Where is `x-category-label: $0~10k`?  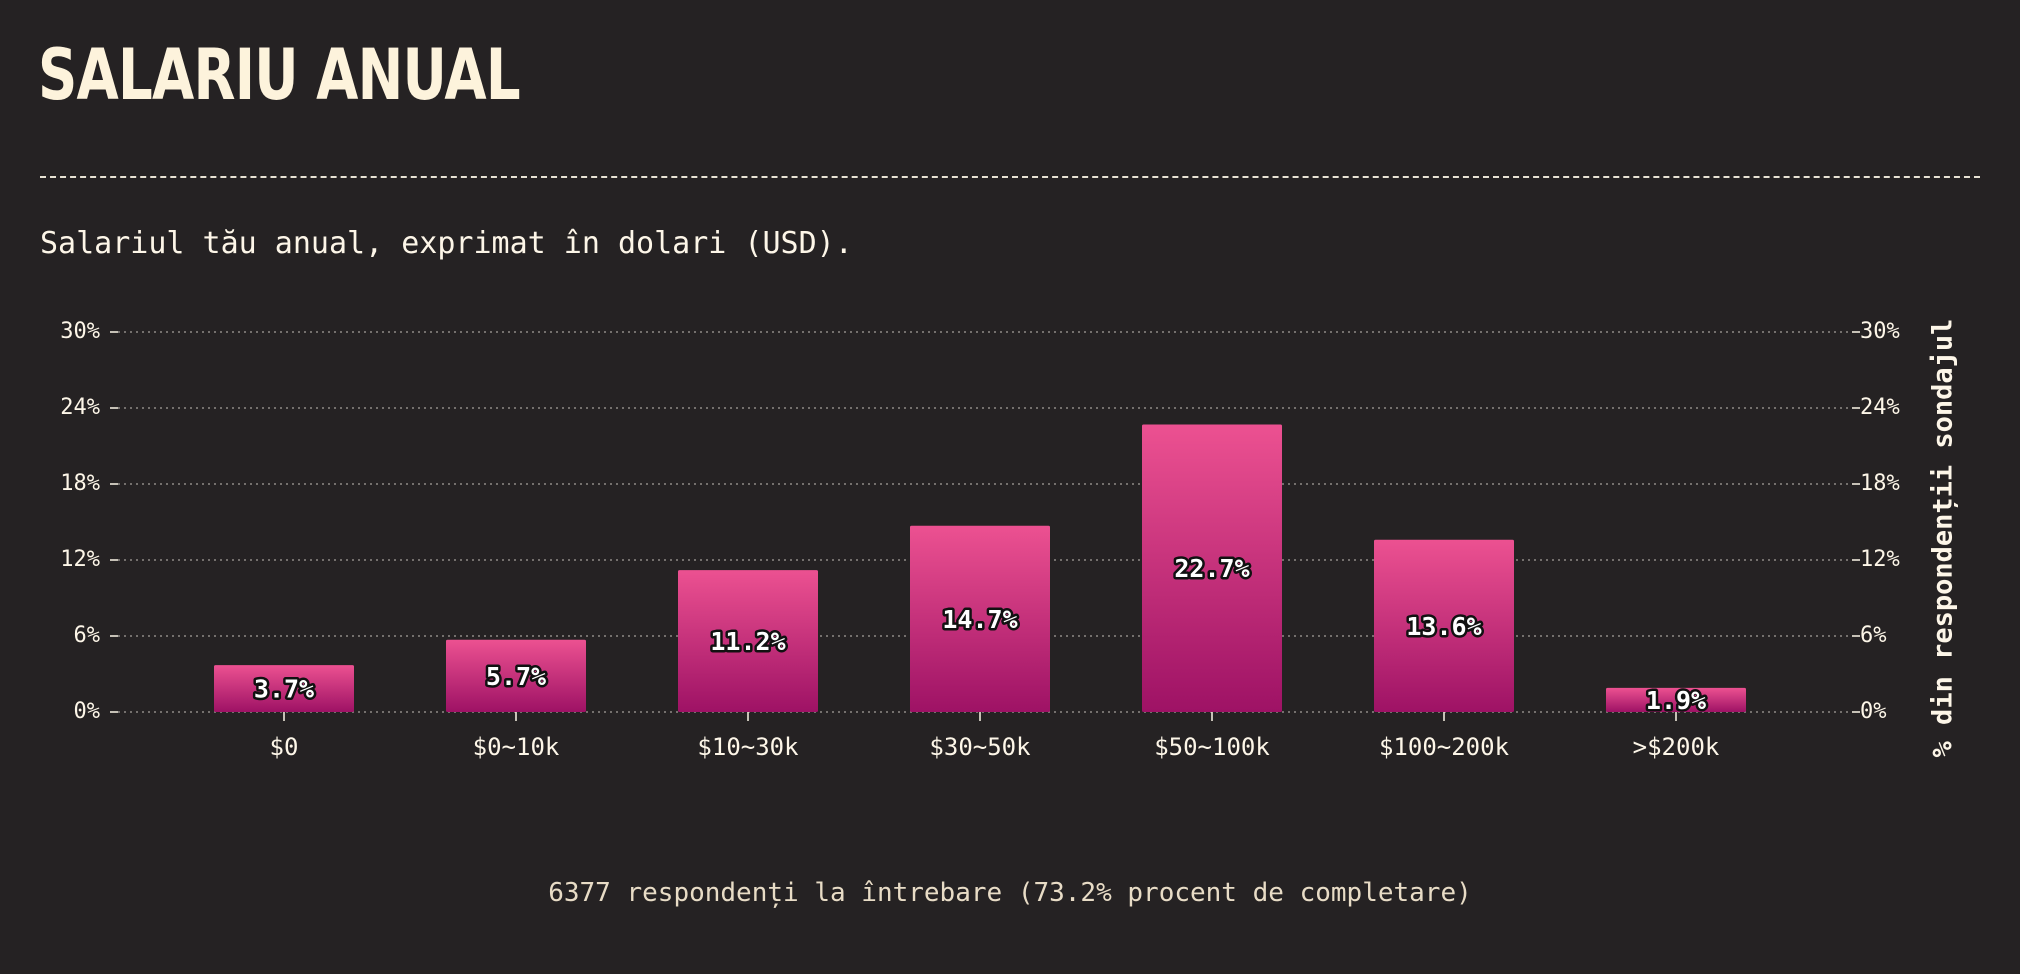
x-category-label: $0~10k is located at coordinates (516, 747).